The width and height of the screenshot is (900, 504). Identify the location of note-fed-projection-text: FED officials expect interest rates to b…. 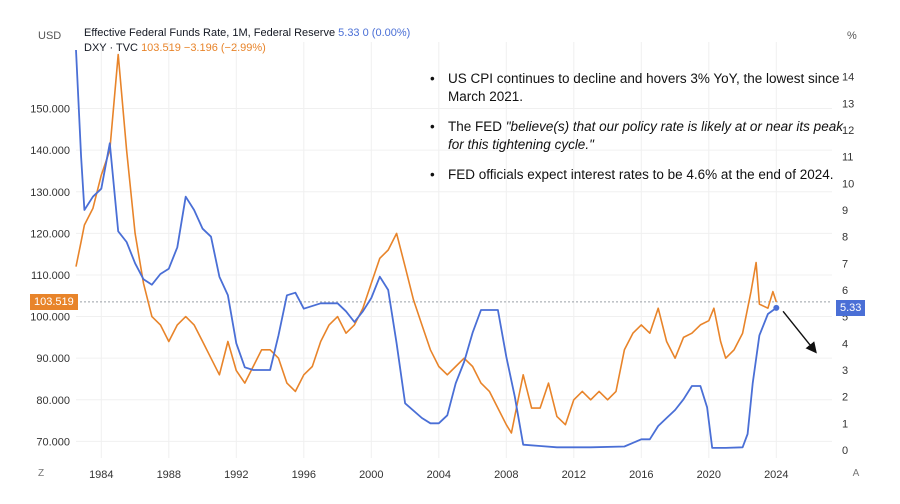
(641, 174).